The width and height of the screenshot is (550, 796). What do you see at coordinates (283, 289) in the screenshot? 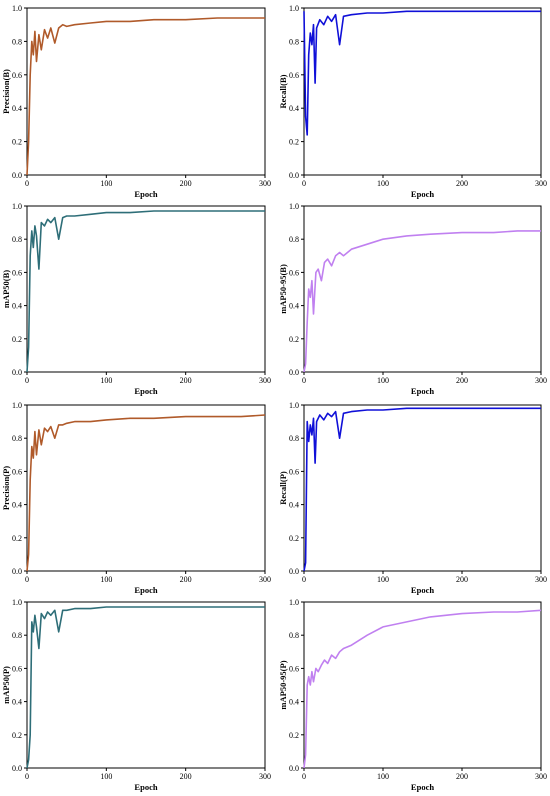
I see `y-axis-title: mAP50-95(B)` at bounding box center [283, 289].